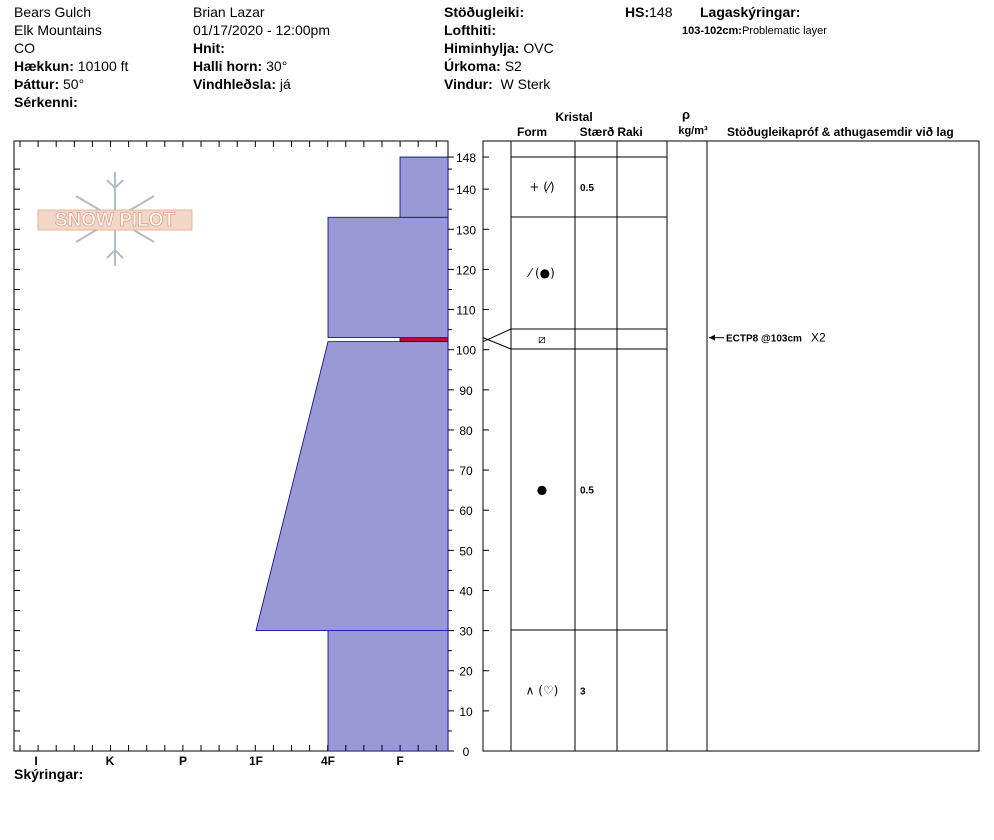 This screenshot has width=994, height=840. Describe the element at coordinates (110, 761) in the screenshot. I see `hardness-tick-label: K` at that location.